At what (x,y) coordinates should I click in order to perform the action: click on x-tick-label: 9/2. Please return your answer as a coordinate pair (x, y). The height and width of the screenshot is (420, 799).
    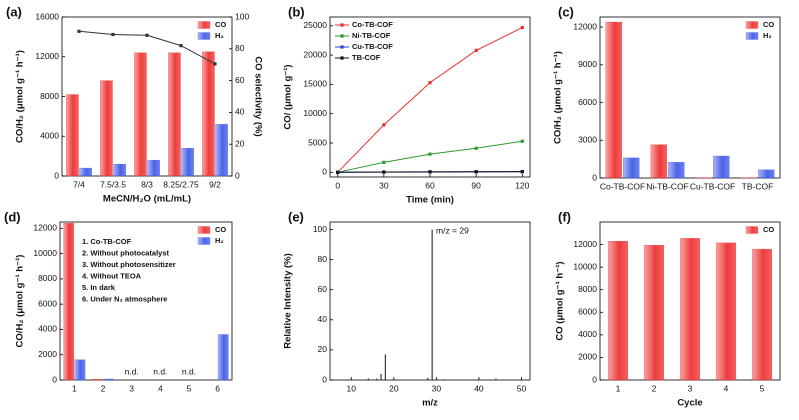
    Looking at the image, I should click on (215, 184).